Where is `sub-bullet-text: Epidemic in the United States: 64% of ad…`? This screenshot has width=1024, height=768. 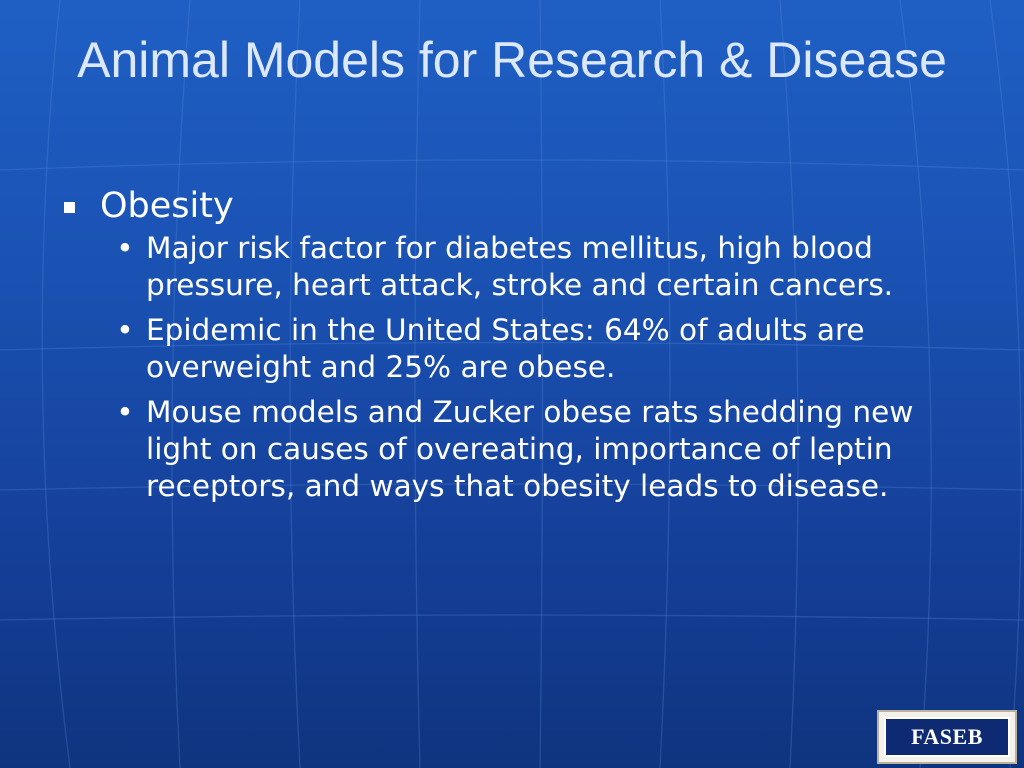 sub-bullet-text: Epidemic in the United States: 64% of ad… is located at coordinates (505, 348).